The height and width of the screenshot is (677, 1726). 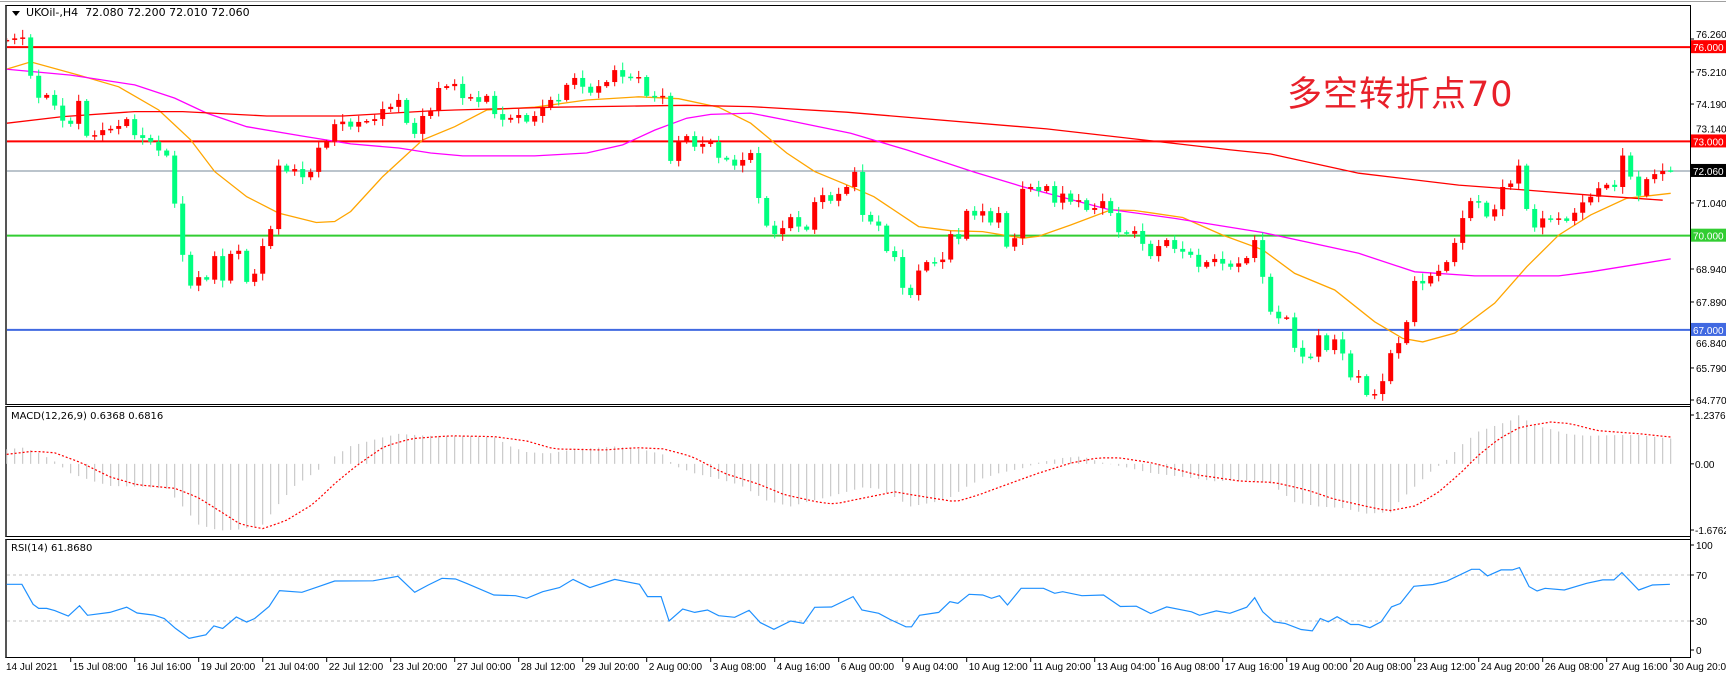 I want to click on price-tick-label: 66.840, so click(x=1711, y=344).